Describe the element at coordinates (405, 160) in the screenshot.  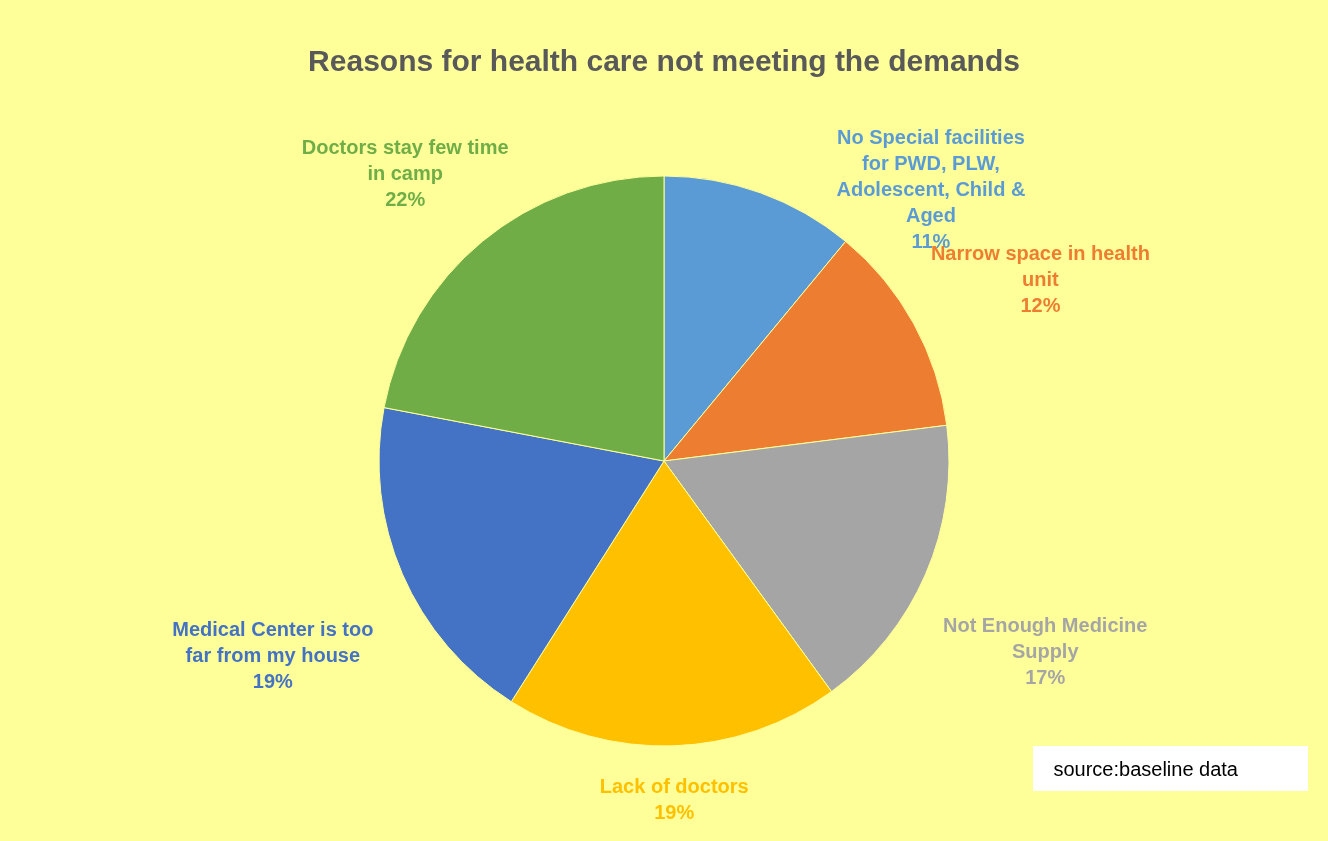
I see `slice-label: Doctors stay few time in camp` at that location.